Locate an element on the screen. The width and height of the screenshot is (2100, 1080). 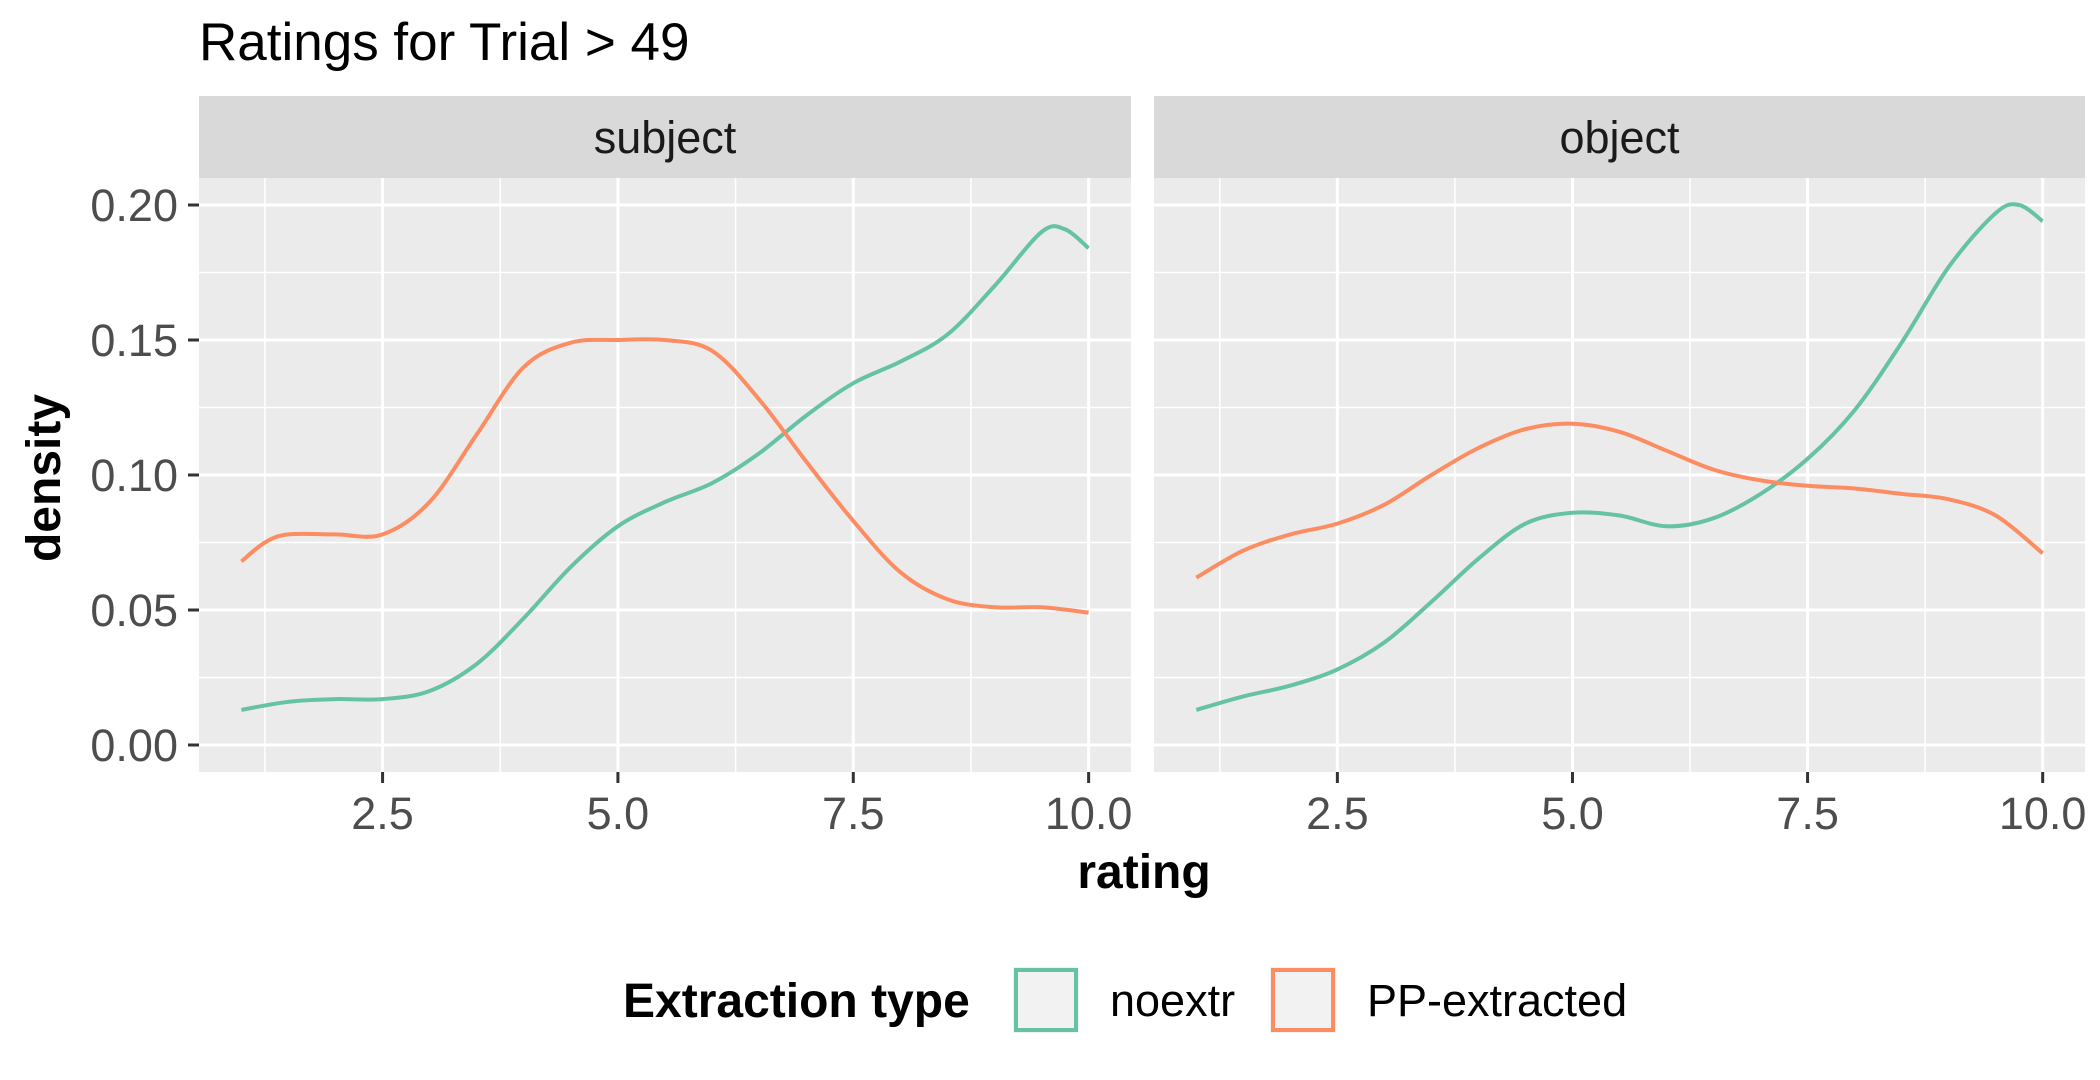
chart-title: Ratings for Trial > 49 is located at coordinates (444, 42).